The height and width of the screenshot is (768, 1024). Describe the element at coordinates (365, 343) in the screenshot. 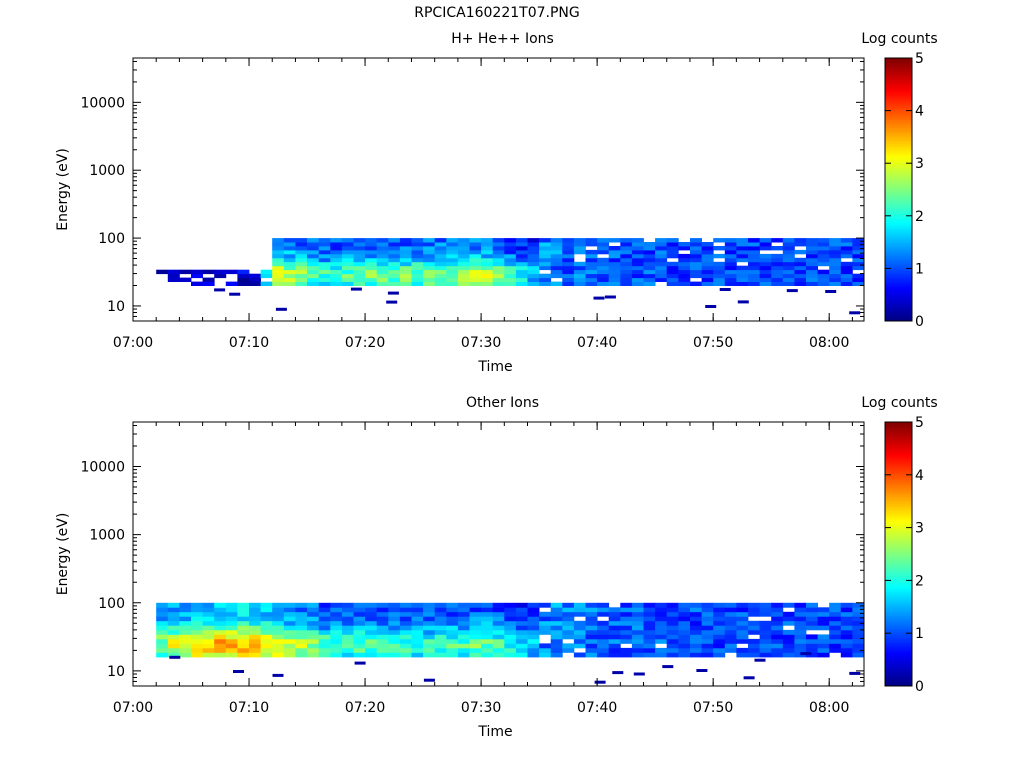

I see `x-tick-label: 07:20` at that location.